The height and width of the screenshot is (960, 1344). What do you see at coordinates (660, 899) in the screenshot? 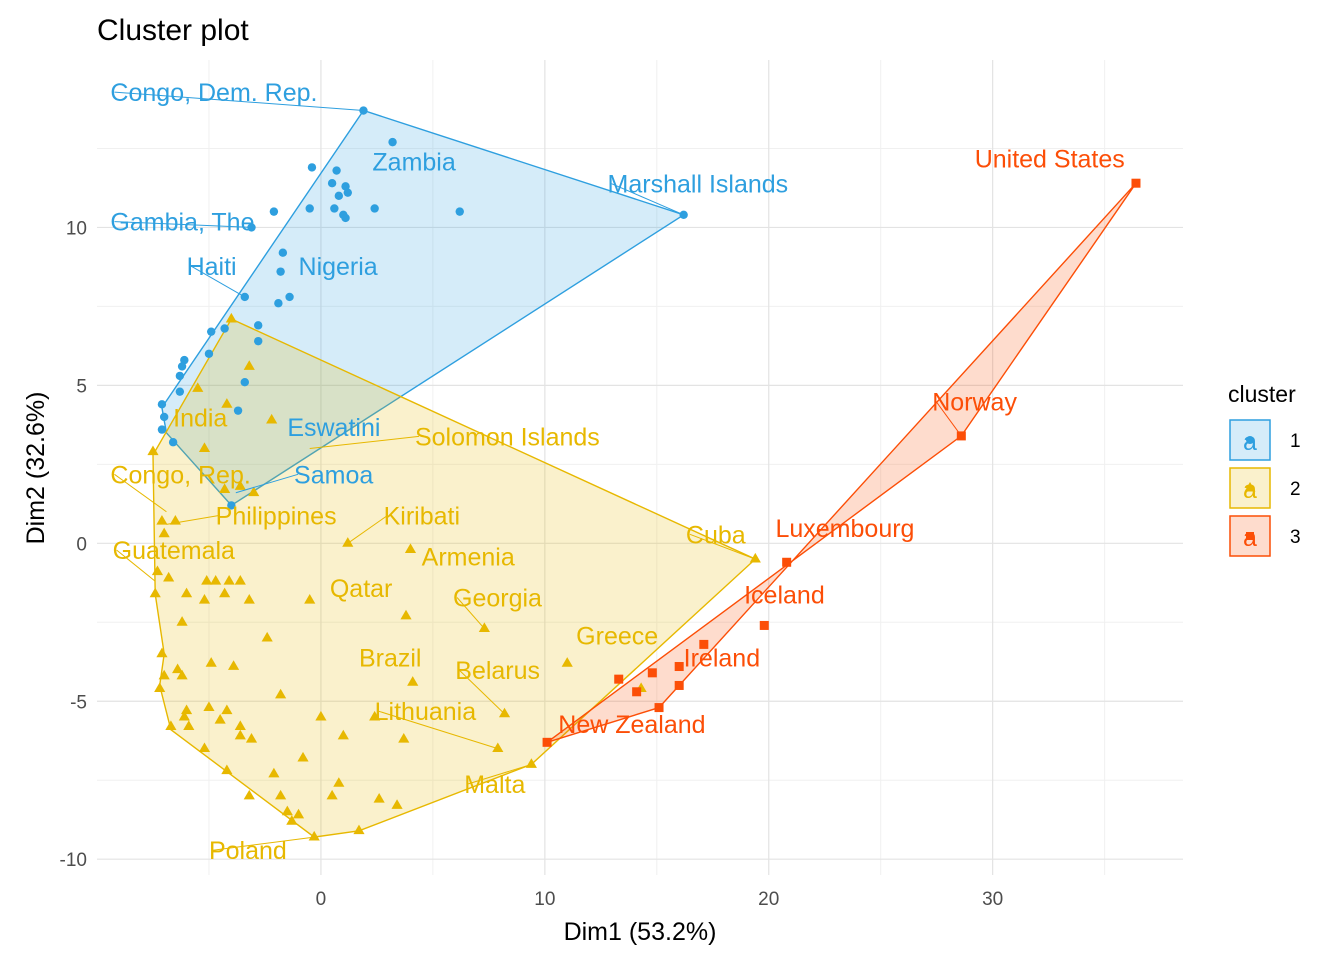
I see `x-axis-ticks: 0 10 20 30` at bounding box center [660, 899].